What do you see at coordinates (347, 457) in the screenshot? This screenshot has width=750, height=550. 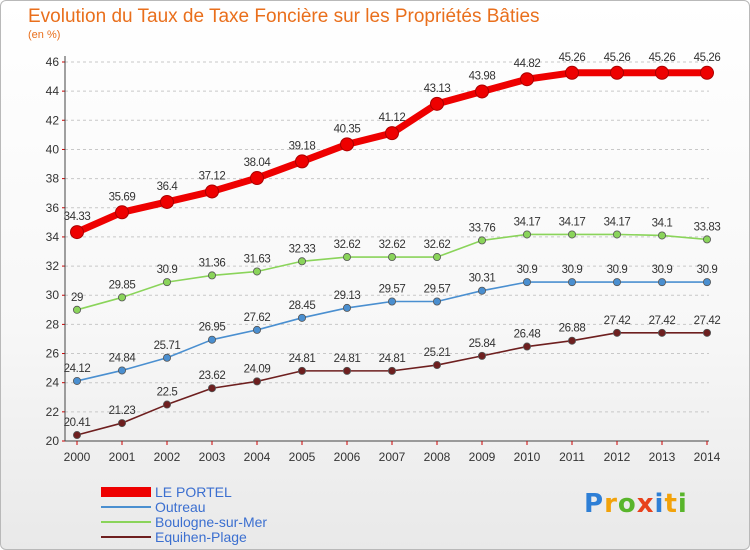 I see `x-tick-label: 2006` at bounding box center [347, 457].